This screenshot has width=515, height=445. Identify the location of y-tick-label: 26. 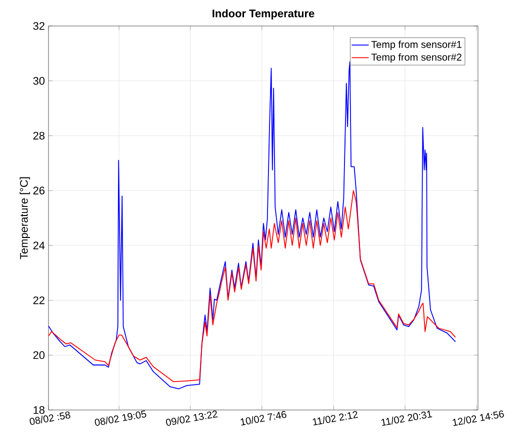
(38, 190).